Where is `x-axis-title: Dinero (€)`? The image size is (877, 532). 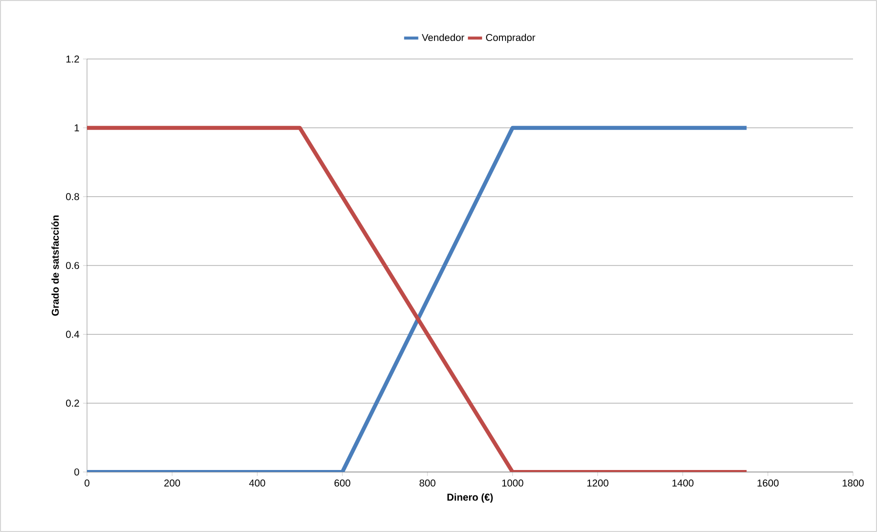 x-axis-title: Dinero (€) is located at coordinates (470, 498).